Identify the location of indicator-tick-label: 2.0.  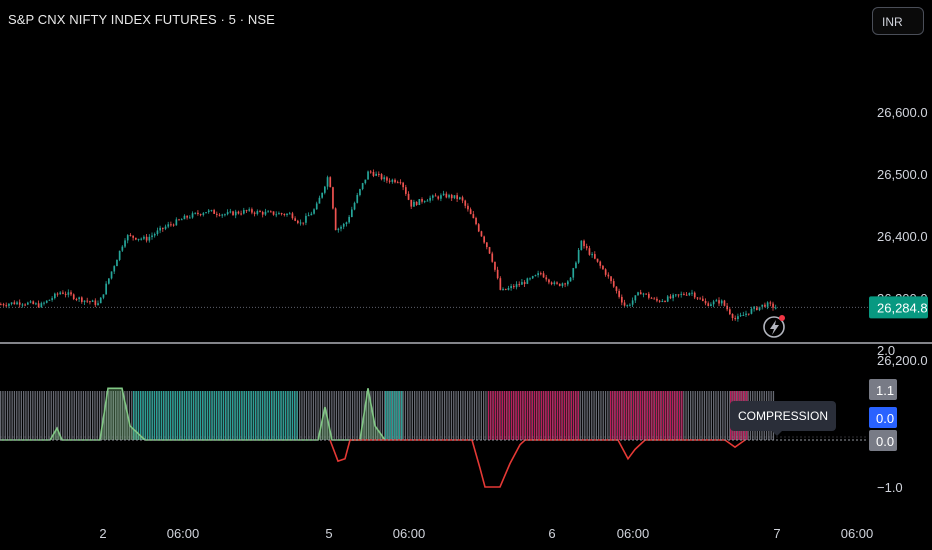
(886, 350).